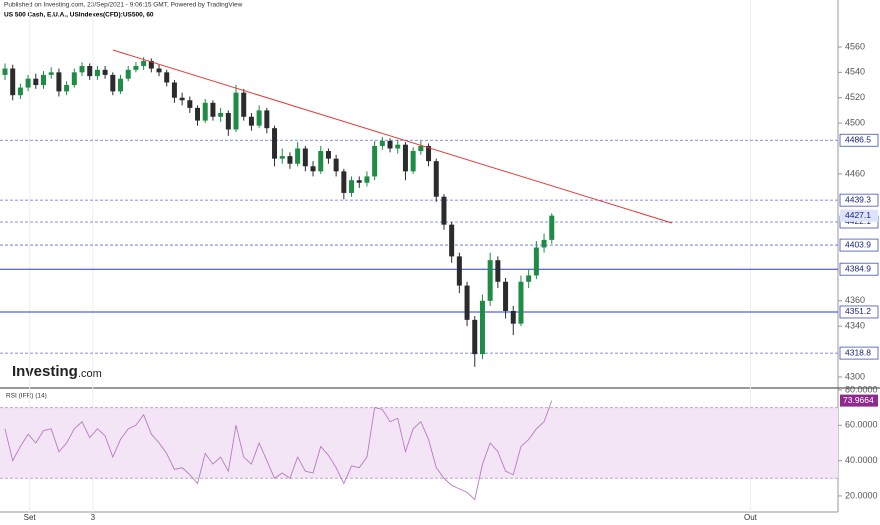  Describe the element at coordinates (278, 450) in the screenshot. I see `rsi-line` at that location.